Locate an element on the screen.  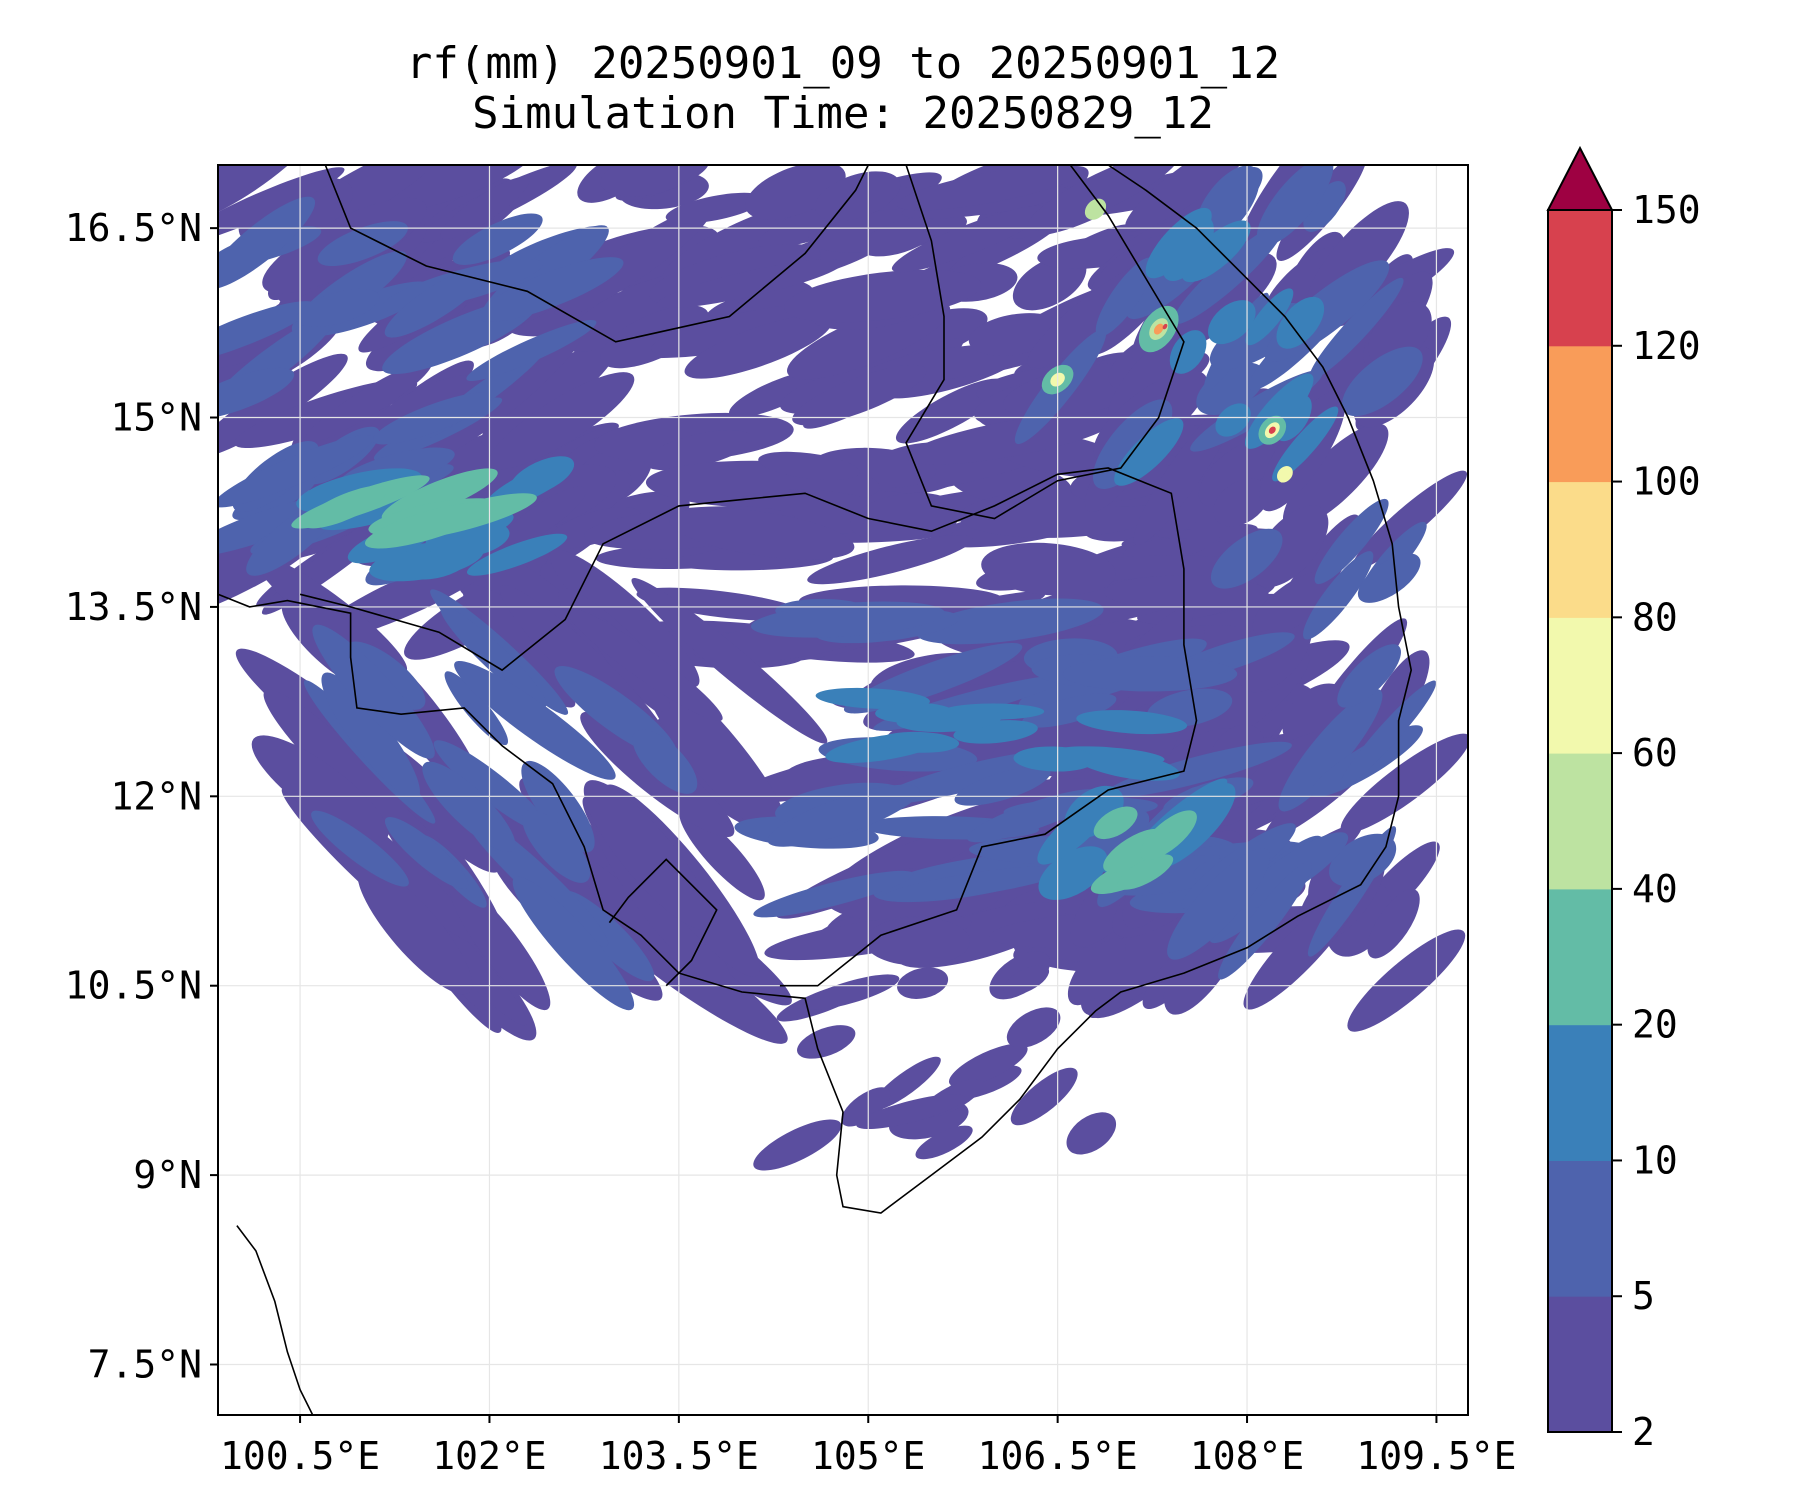
lat-tick-label: 12°N is located at coordinates (156, 796).